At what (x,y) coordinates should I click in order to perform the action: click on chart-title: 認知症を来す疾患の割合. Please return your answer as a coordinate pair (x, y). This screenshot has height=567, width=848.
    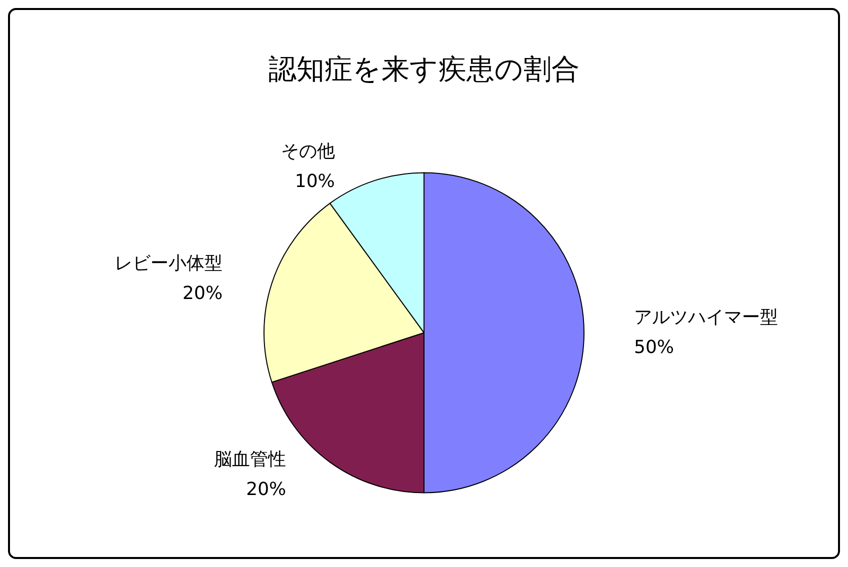
    Looking at the image, I should click on (424, 69).